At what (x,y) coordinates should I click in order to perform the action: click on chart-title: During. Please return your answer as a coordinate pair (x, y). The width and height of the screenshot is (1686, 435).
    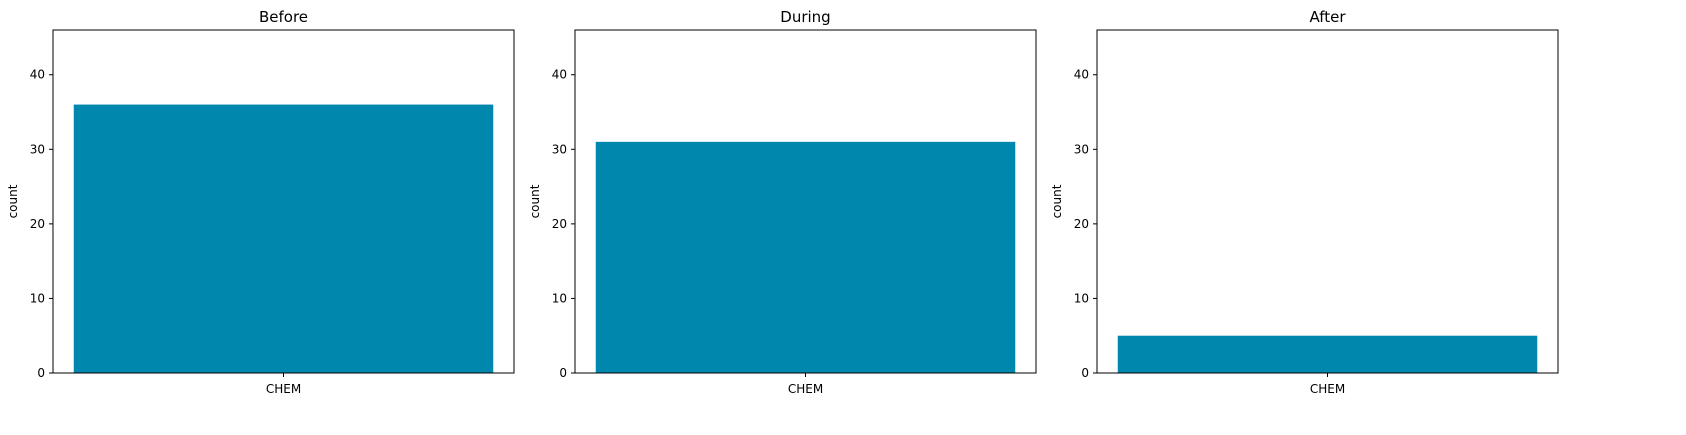
    Looking at the image, I should click on (805, 17).